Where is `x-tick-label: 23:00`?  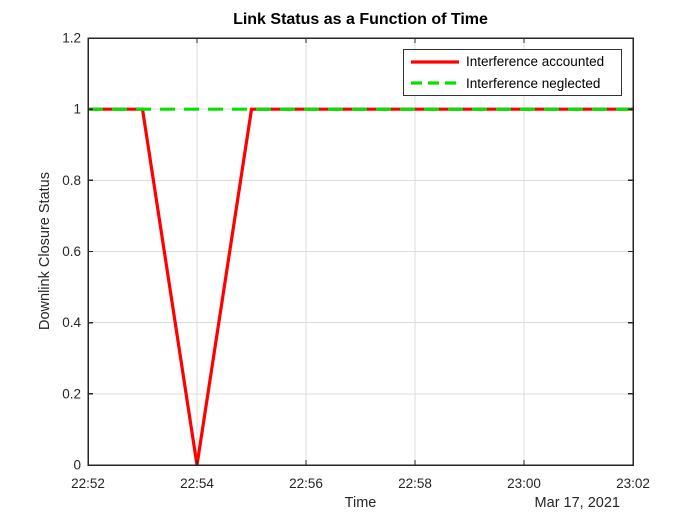 x-tick-label: 23:00 is located at coordinates (524, 483).